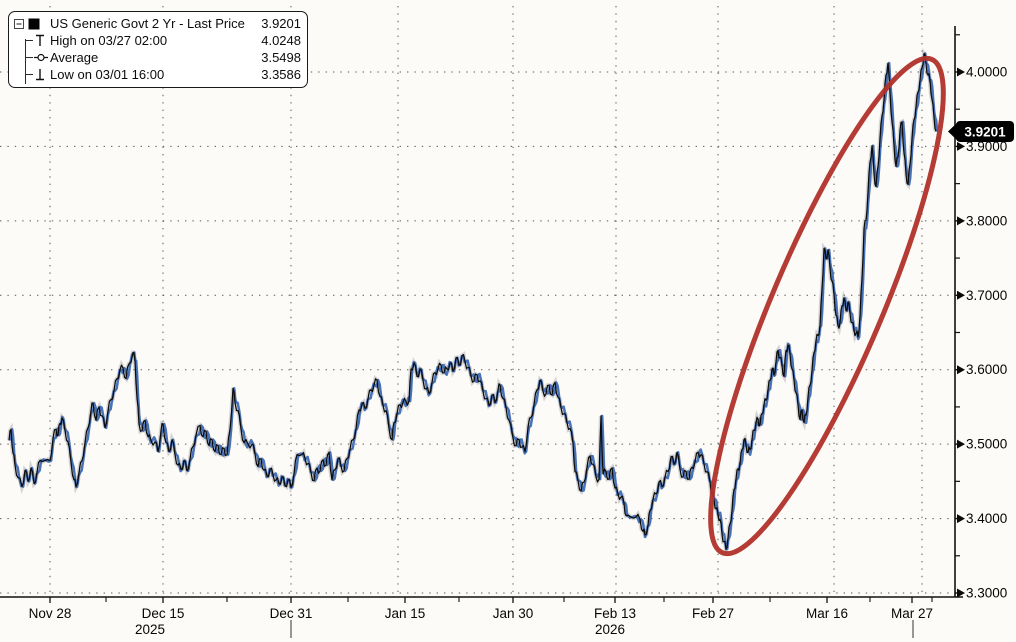 This screenshot has height=642, width=1016. What do you see at coordinates (157, 57) in the screenshot?
I see `legend-row: Average 3.5498` at bounding box center [157, 57].